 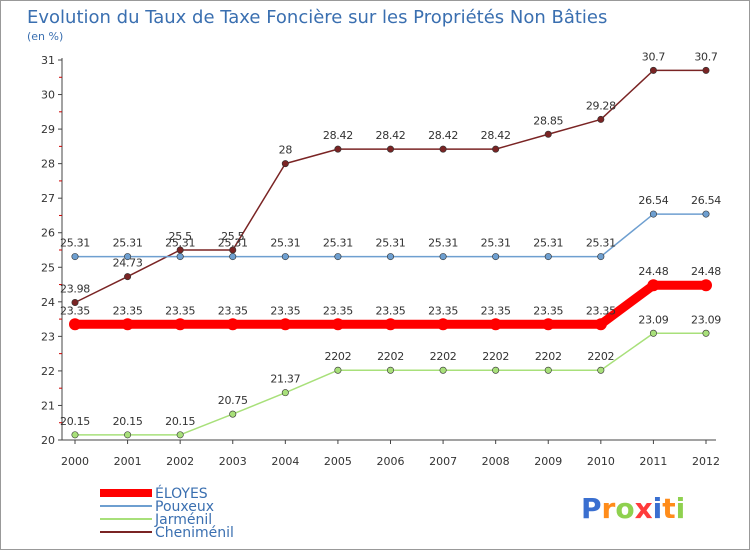 I want to click on data-label: 24.48, so click(x=706, y=271).